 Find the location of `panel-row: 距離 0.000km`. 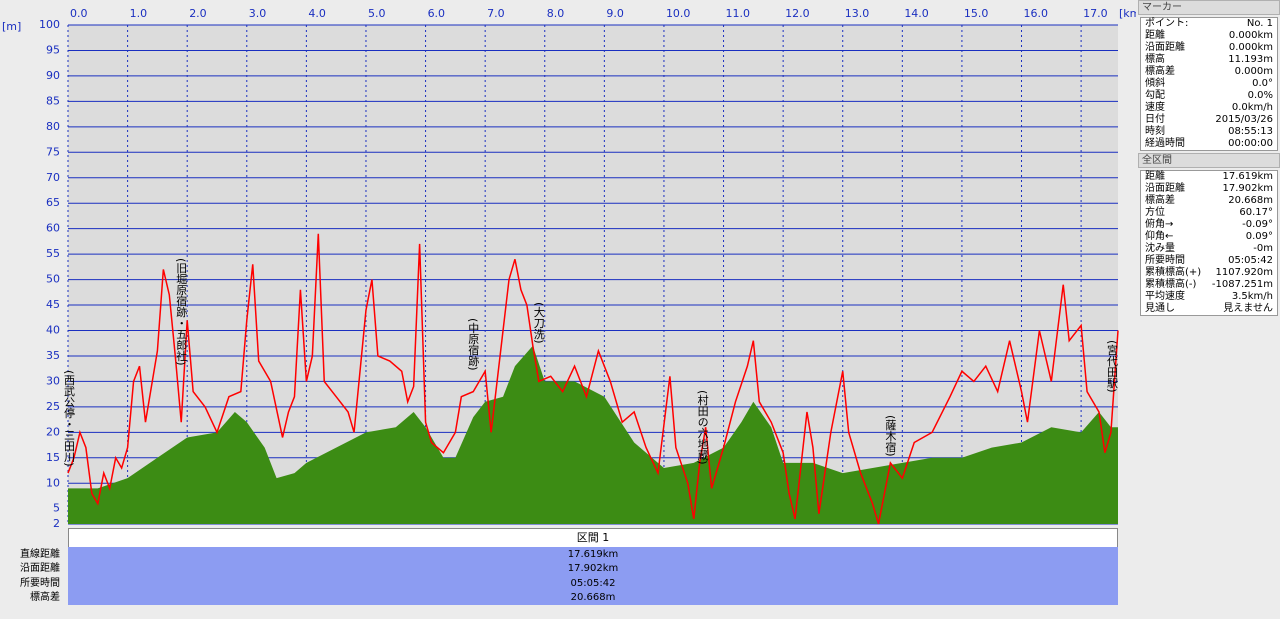

panel-row: 距離 0.000km is located at coordinates (1209, 36).